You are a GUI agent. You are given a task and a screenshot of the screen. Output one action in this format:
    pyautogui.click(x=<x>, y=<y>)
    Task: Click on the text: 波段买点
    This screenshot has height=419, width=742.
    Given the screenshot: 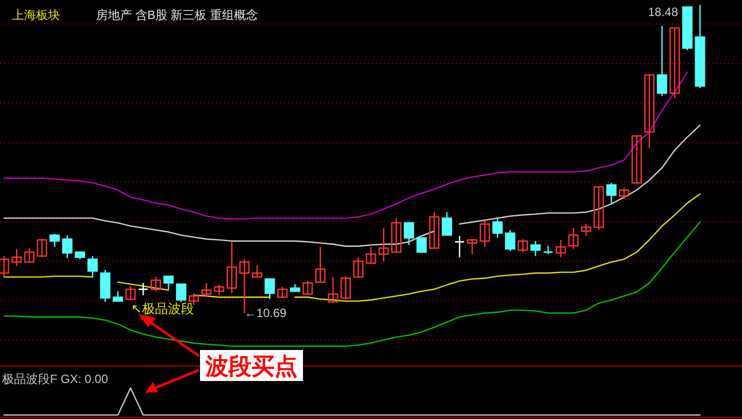 What is the action you would take?
    pyautogui.click(x=251, y=366)
    